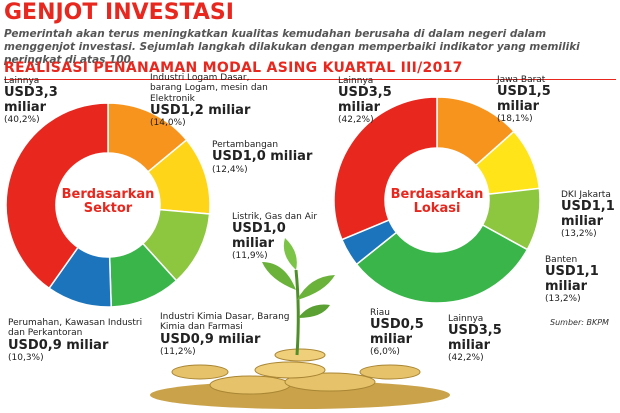 Image resolution: width=620 pixels, height=413 pixels. What do you see at coordinates (22, 119) in the screenshot?
I see `percent-label: (40,2%)` at bounding box center [22, 119].